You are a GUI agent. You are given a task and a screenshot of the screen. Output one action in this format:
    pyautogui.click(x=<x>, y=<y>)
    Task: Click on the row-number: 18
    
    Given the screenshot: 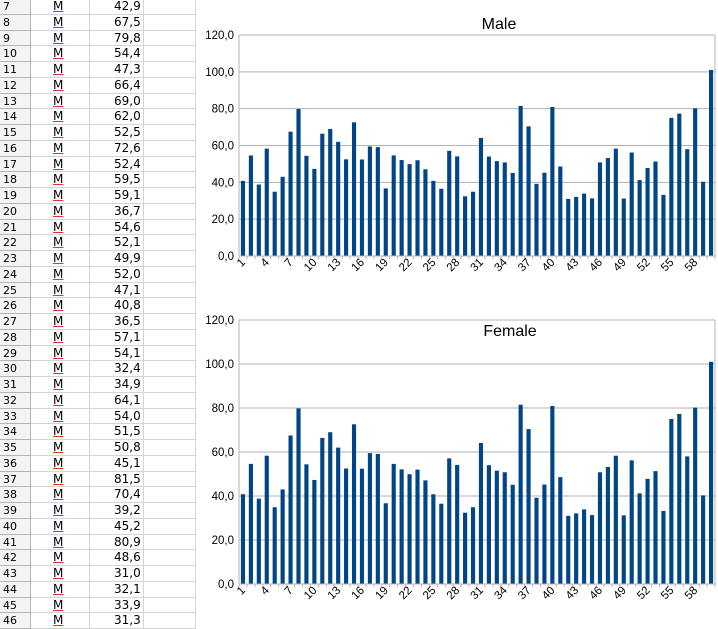 What is the action you would take?
    pyautogui.click(x=15, y=180)
    